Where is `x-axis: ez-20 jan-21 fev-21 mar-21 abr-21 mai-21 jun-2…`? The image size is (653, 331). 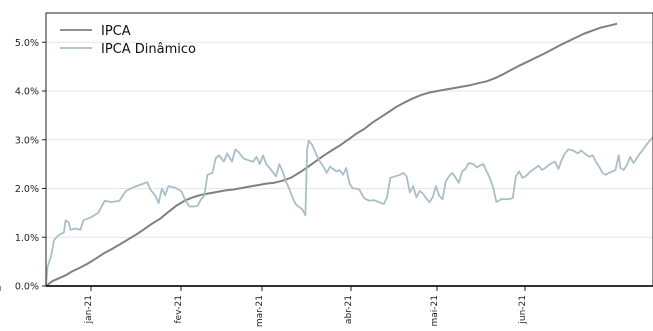 x-axis: ez-20 jan-21 fev-21 mar-21 abr-21 mai-21 jun-2… is located at coordinates (264, 306).